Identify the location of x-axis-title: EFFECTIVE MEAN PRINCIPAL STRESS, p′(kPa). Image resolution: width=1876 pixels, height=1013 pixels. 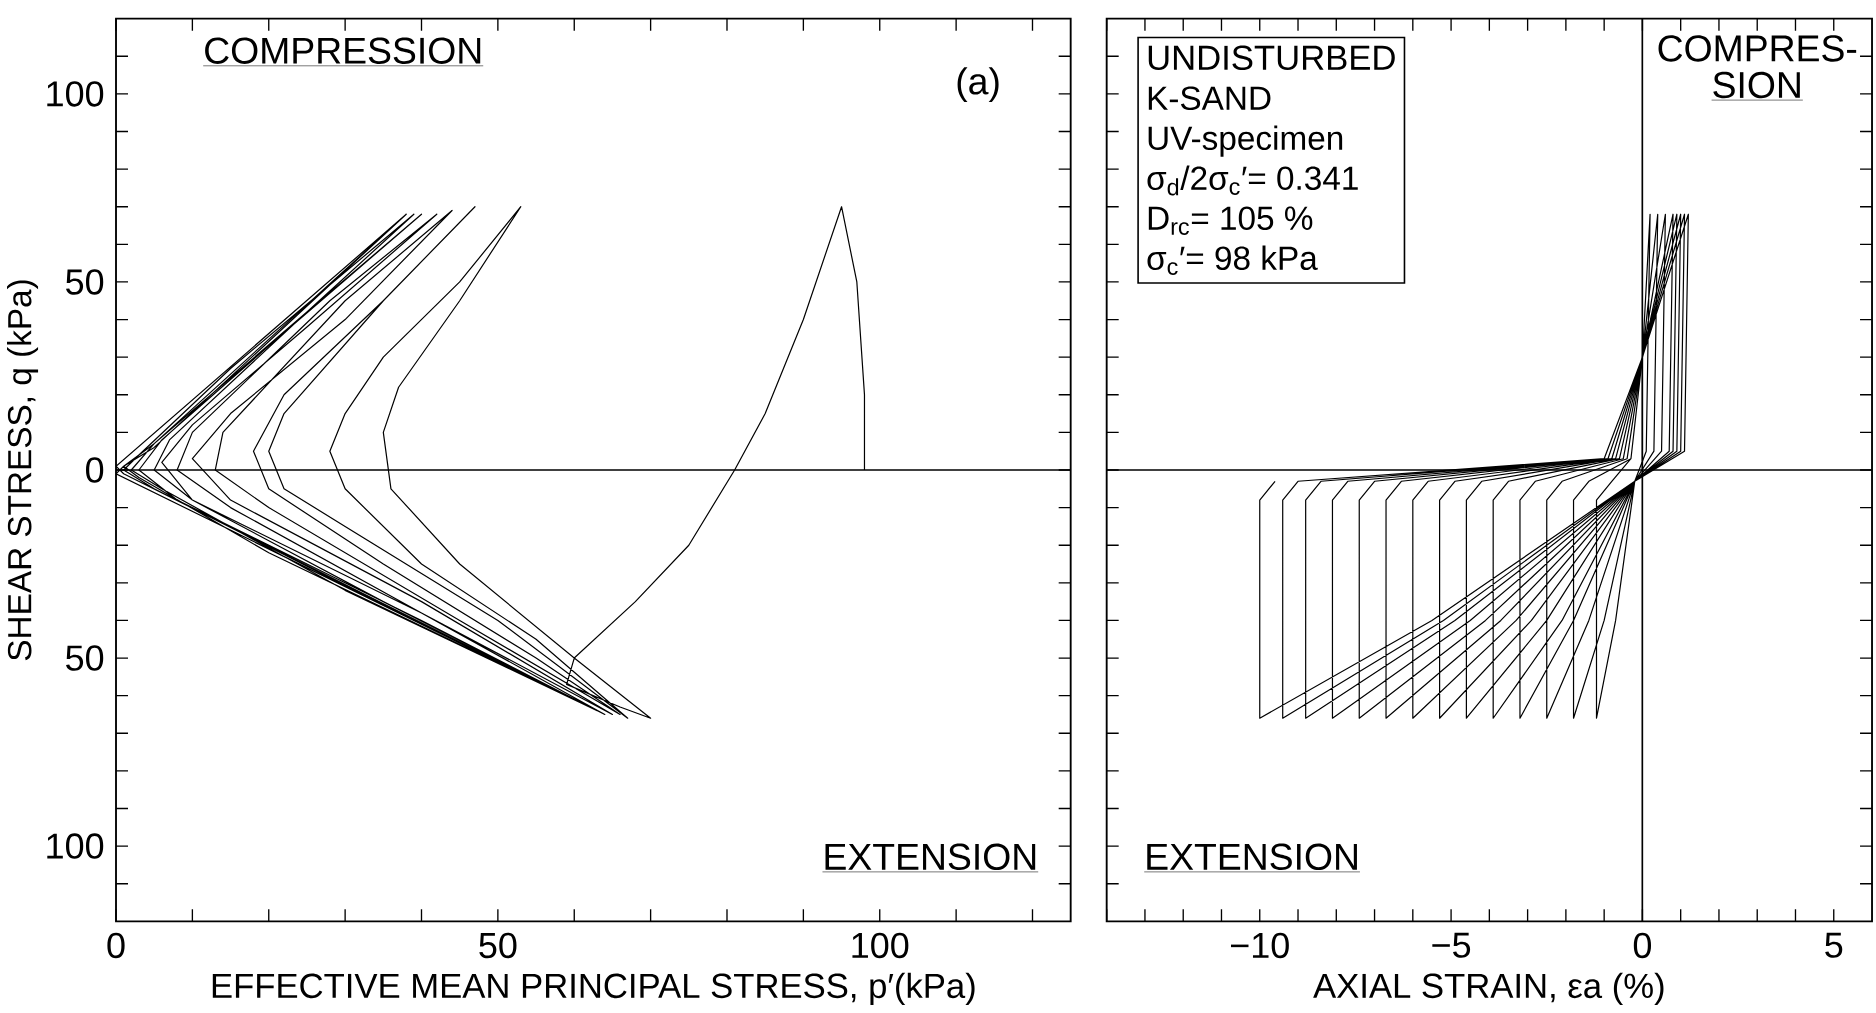
(593, 988).